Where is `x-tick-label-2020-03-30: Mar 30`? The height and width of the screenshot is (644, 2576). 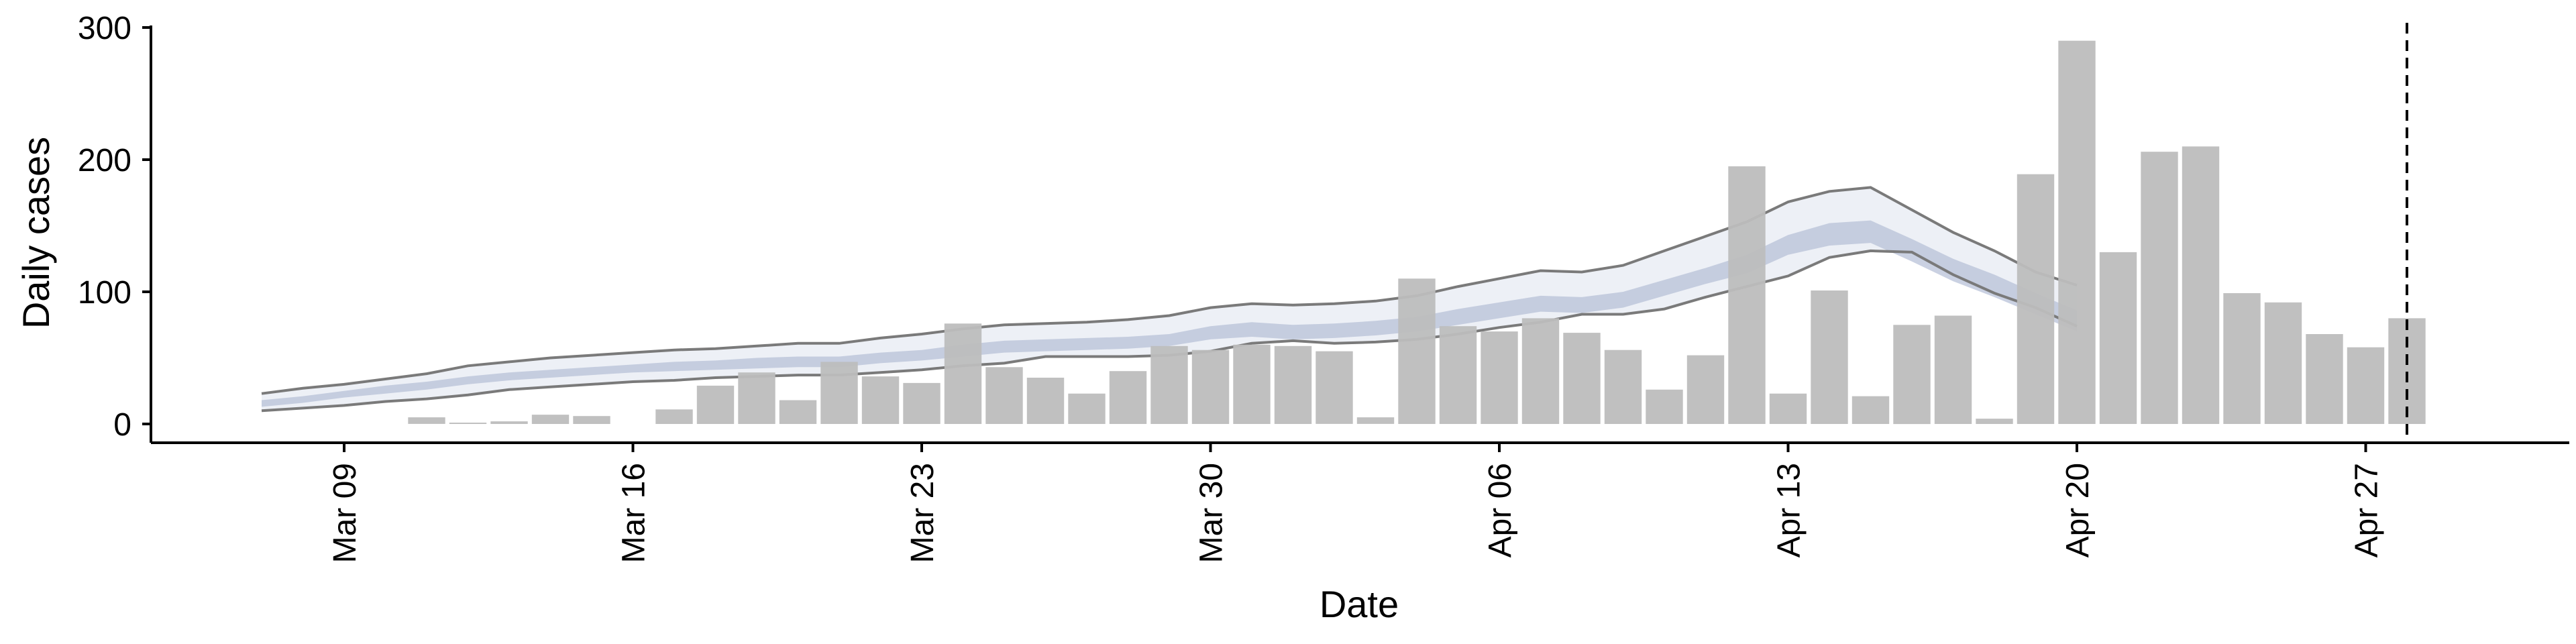 x-tick-label-2020-03-30: Mar 30 is located at coordinates (1212, 513).